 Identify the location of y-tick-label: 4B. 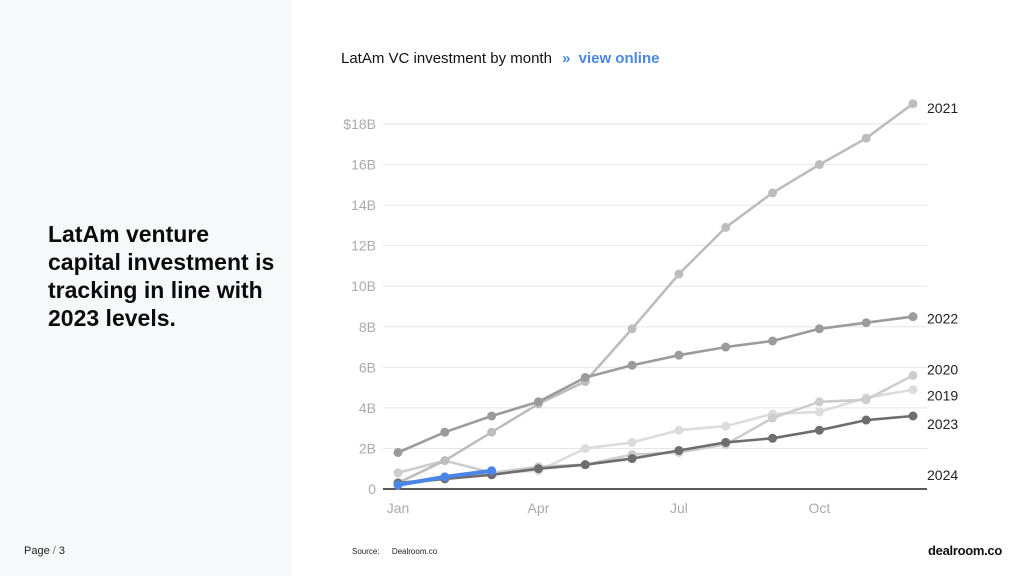
(367, 408).